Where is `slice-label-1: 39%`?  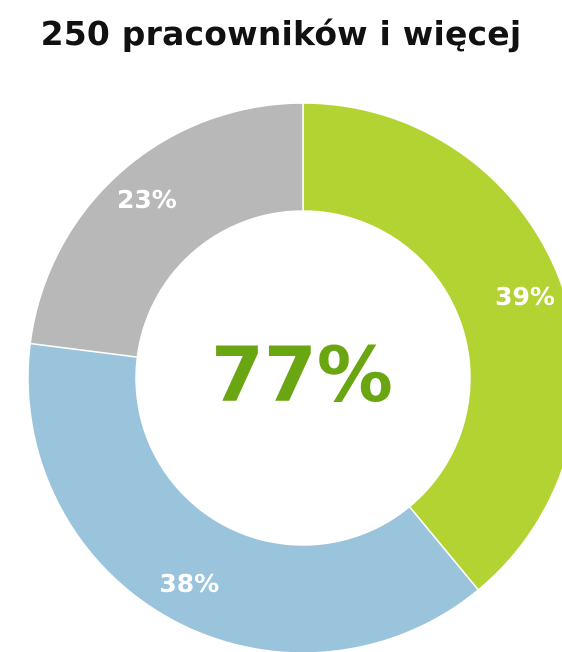 slice-label-1: 39% is located at coordinates (525, 296).